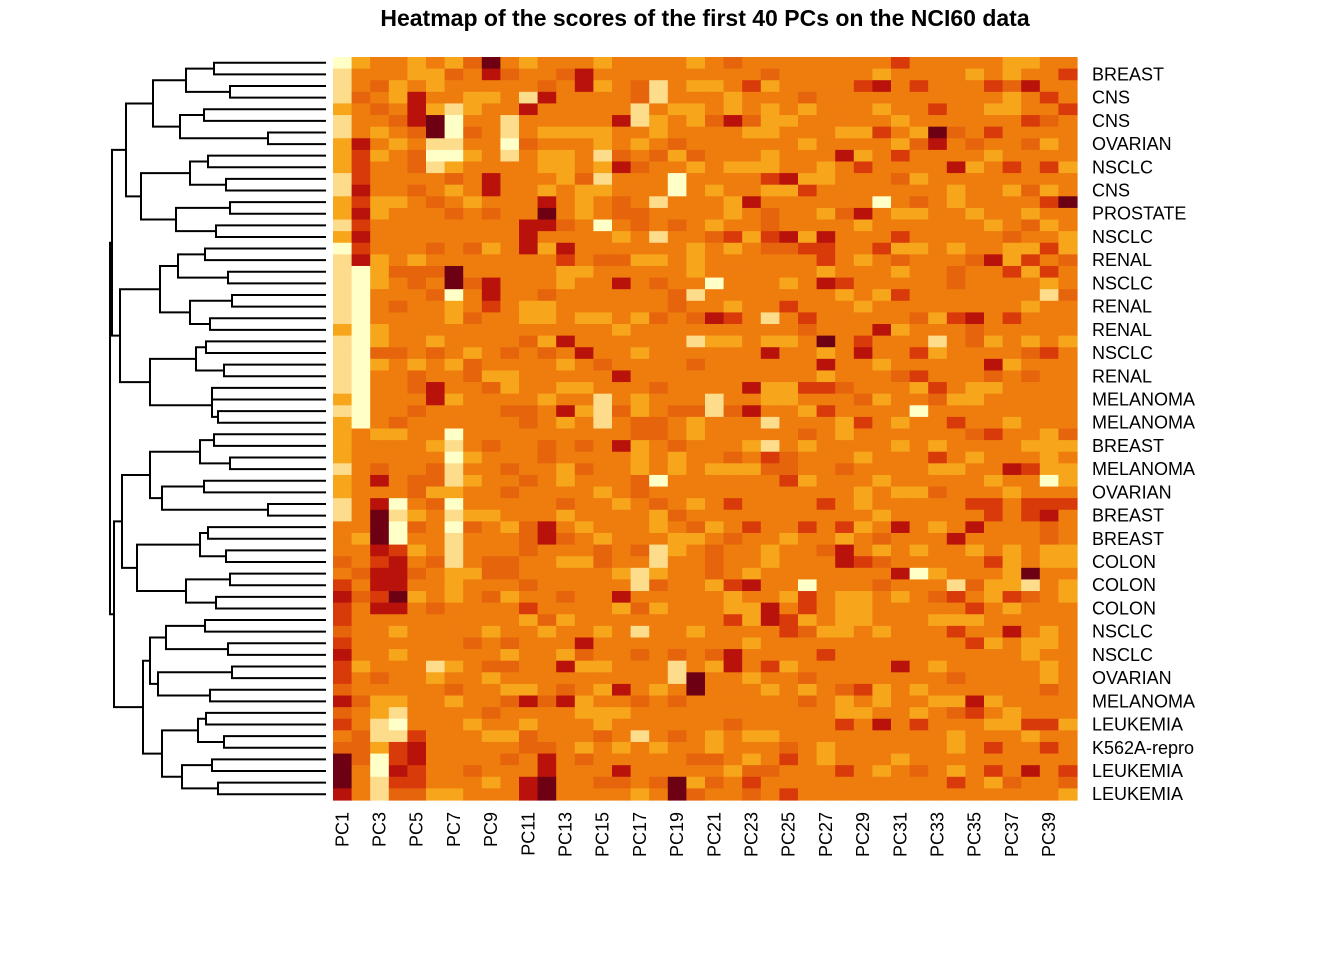  Describe the element at coordinates (1124, 585) in the screenshot. I see `row-label: COLON` at that location.